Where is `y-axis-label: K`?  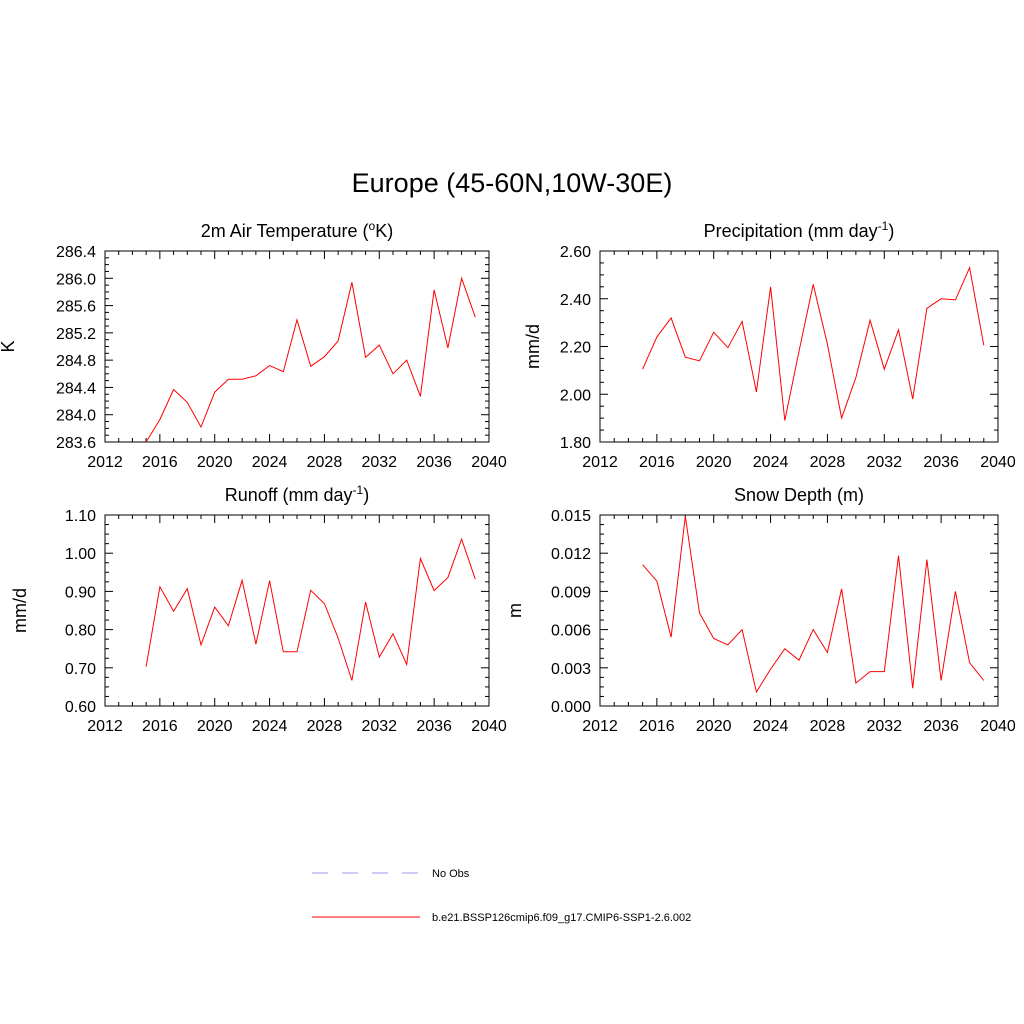
y-axis-label: K is located at coordinates (9, 346).